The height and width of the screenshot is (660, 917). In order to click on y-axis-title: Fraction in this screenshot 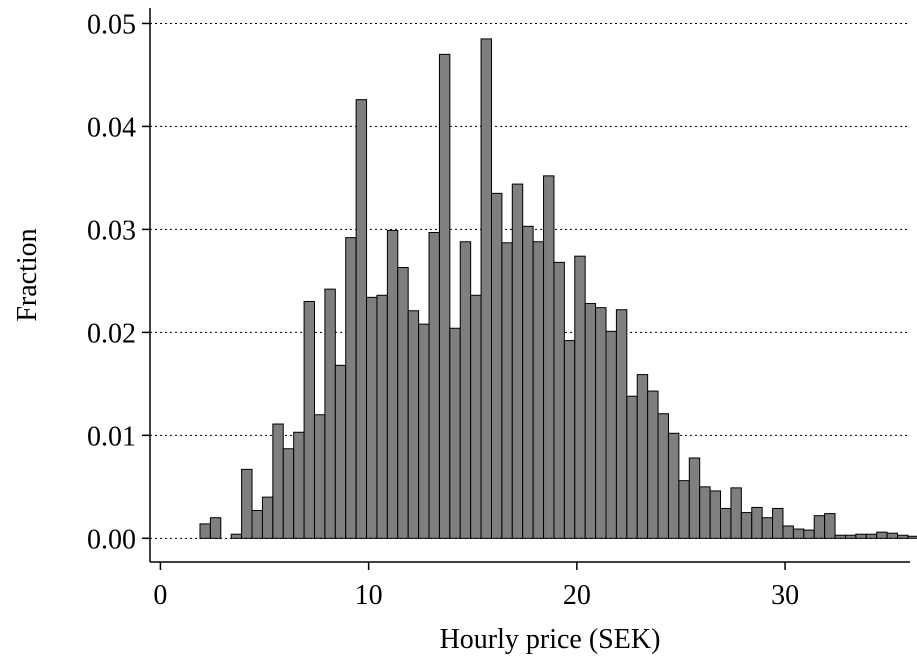, I will do `click(27, 274)`.